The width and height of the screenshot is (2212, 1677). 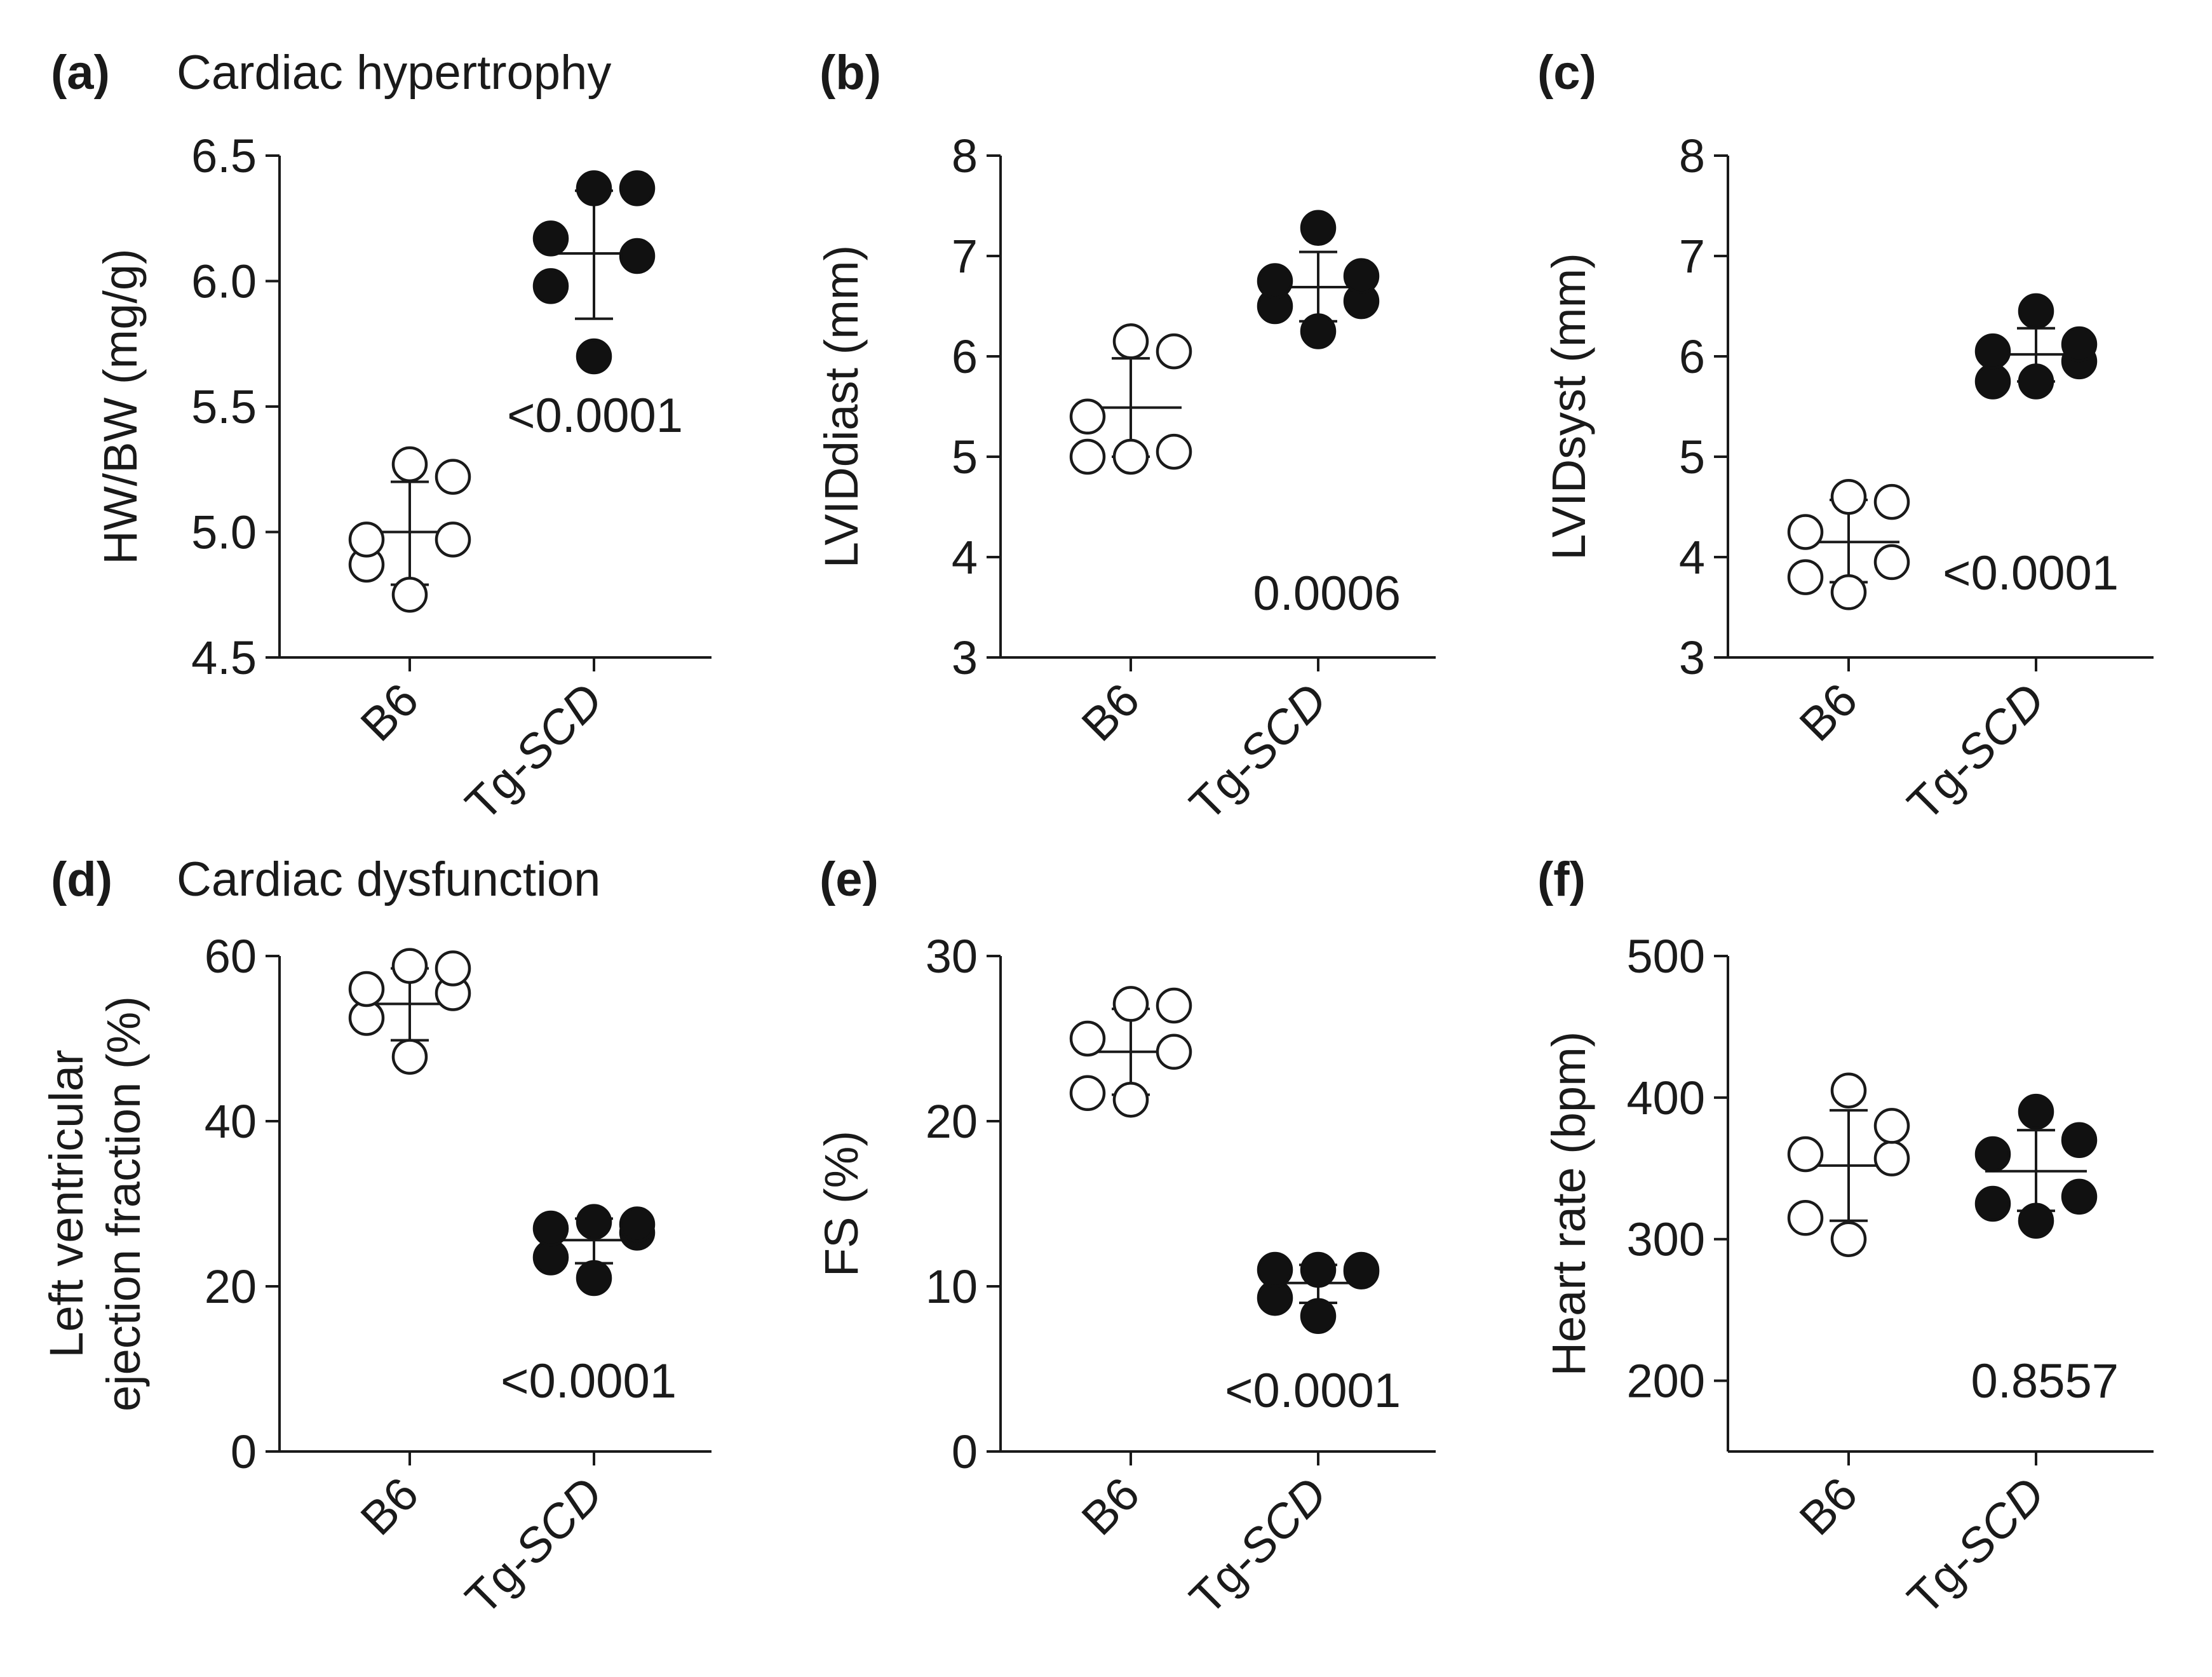 I want to click on y-axis-title: Left ventricular, so click(x=66, y=1203).